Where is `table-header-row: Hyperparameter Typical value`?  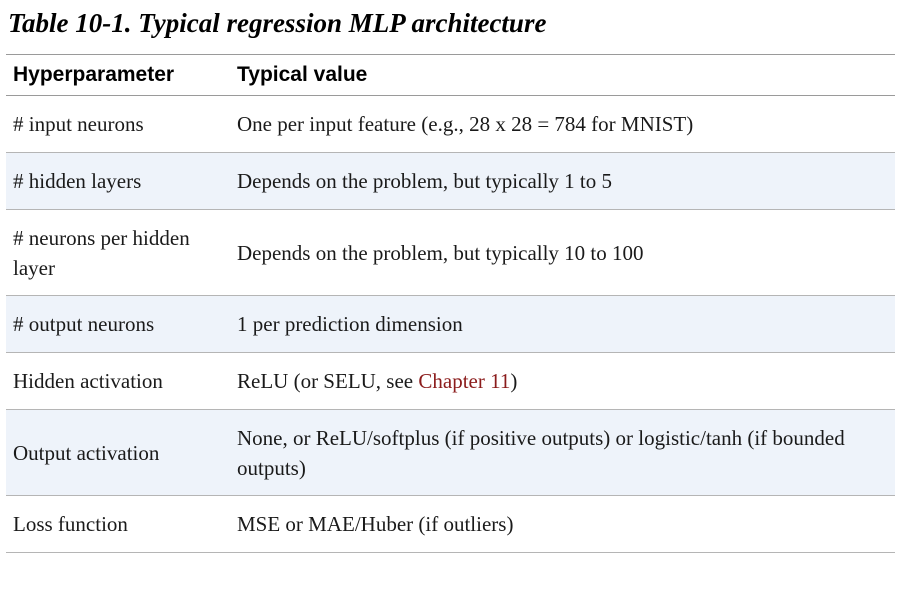
table-header-row: Hyperparameter Typical value is located at coordinates (450, 75).